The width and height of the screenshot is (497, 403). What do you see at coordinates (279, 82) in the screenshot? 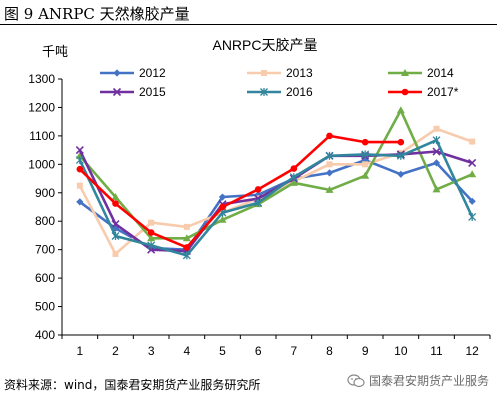
I see `chart-legend: 2012 2013 2014 2015 2016 2017*` at bounding box center [279, 82].